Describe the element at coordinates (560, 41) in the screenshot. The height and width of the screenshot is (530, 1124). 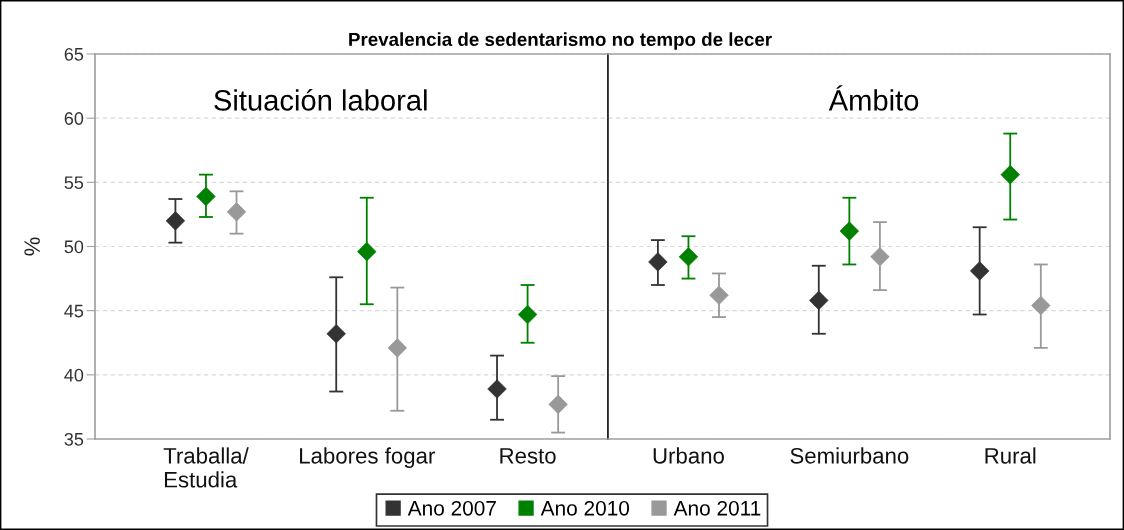
I see `chart-title: Prevalencia de sedentarismo no tempo de lecer` at that location.